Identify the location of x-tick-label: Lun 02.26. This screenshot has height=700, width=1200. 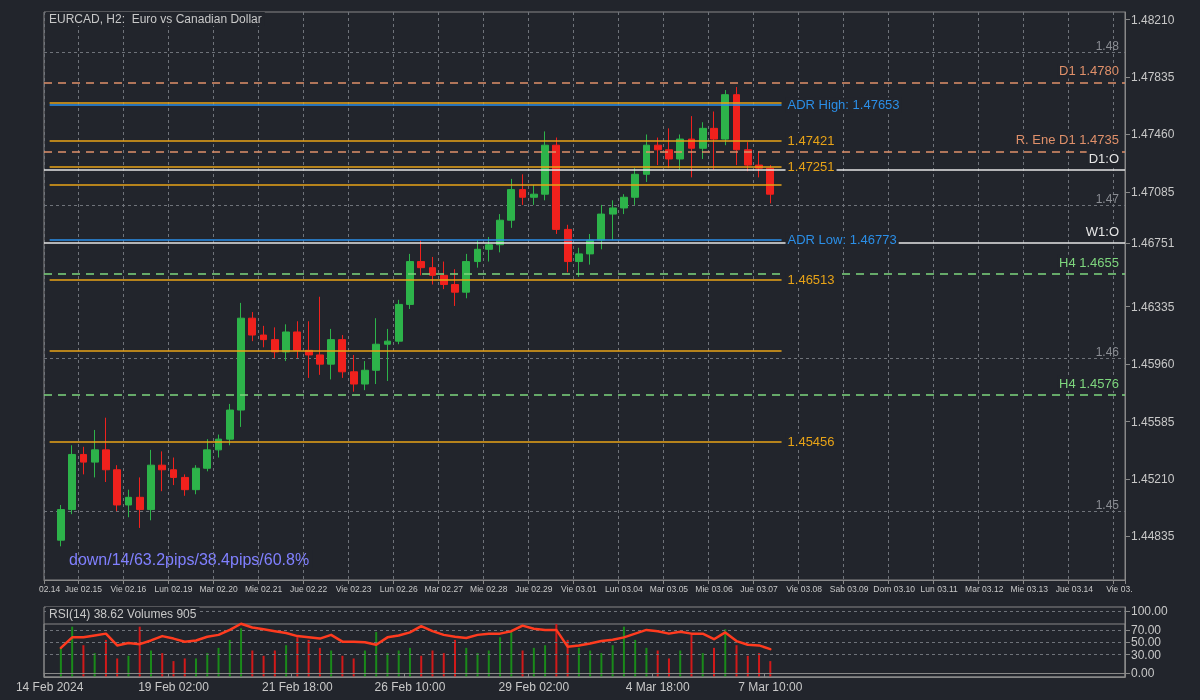
(398, 588).